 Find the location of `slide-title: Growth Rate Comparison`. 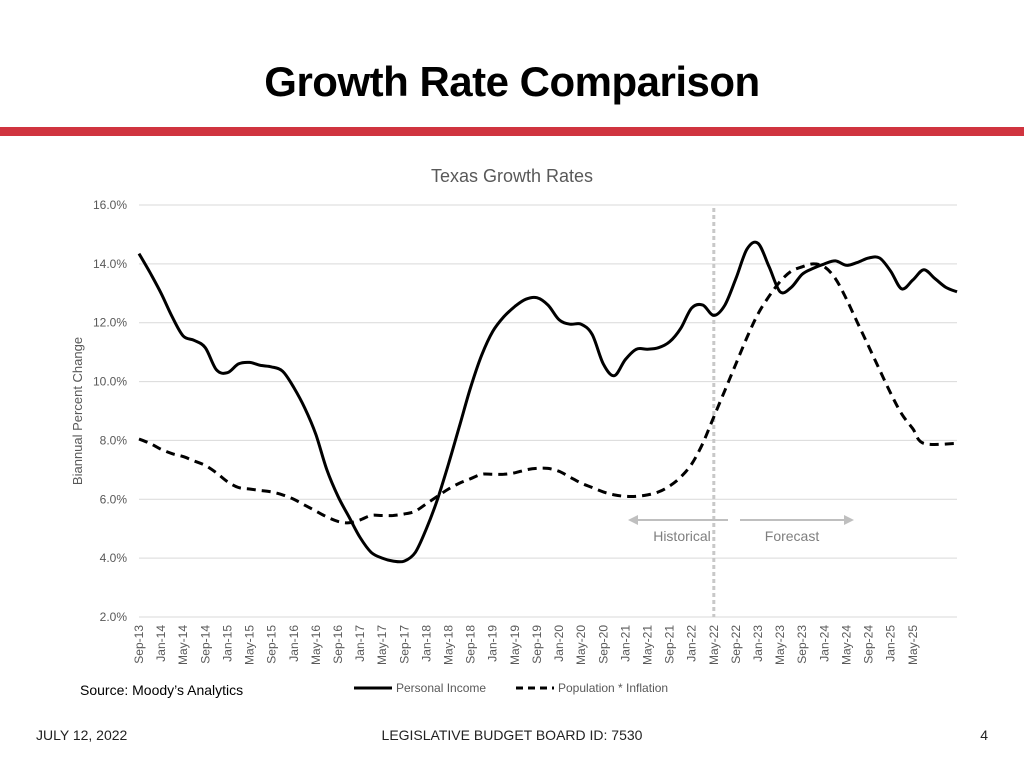

slide-title: Growth Rate Comparison is located at coordinates (512, 81).